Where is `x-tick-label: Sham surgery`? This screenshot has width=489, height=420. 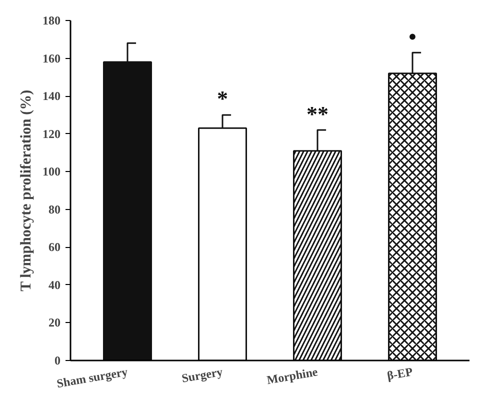
x-tick-label: Sham surgery is located at coordinates (92, 377).